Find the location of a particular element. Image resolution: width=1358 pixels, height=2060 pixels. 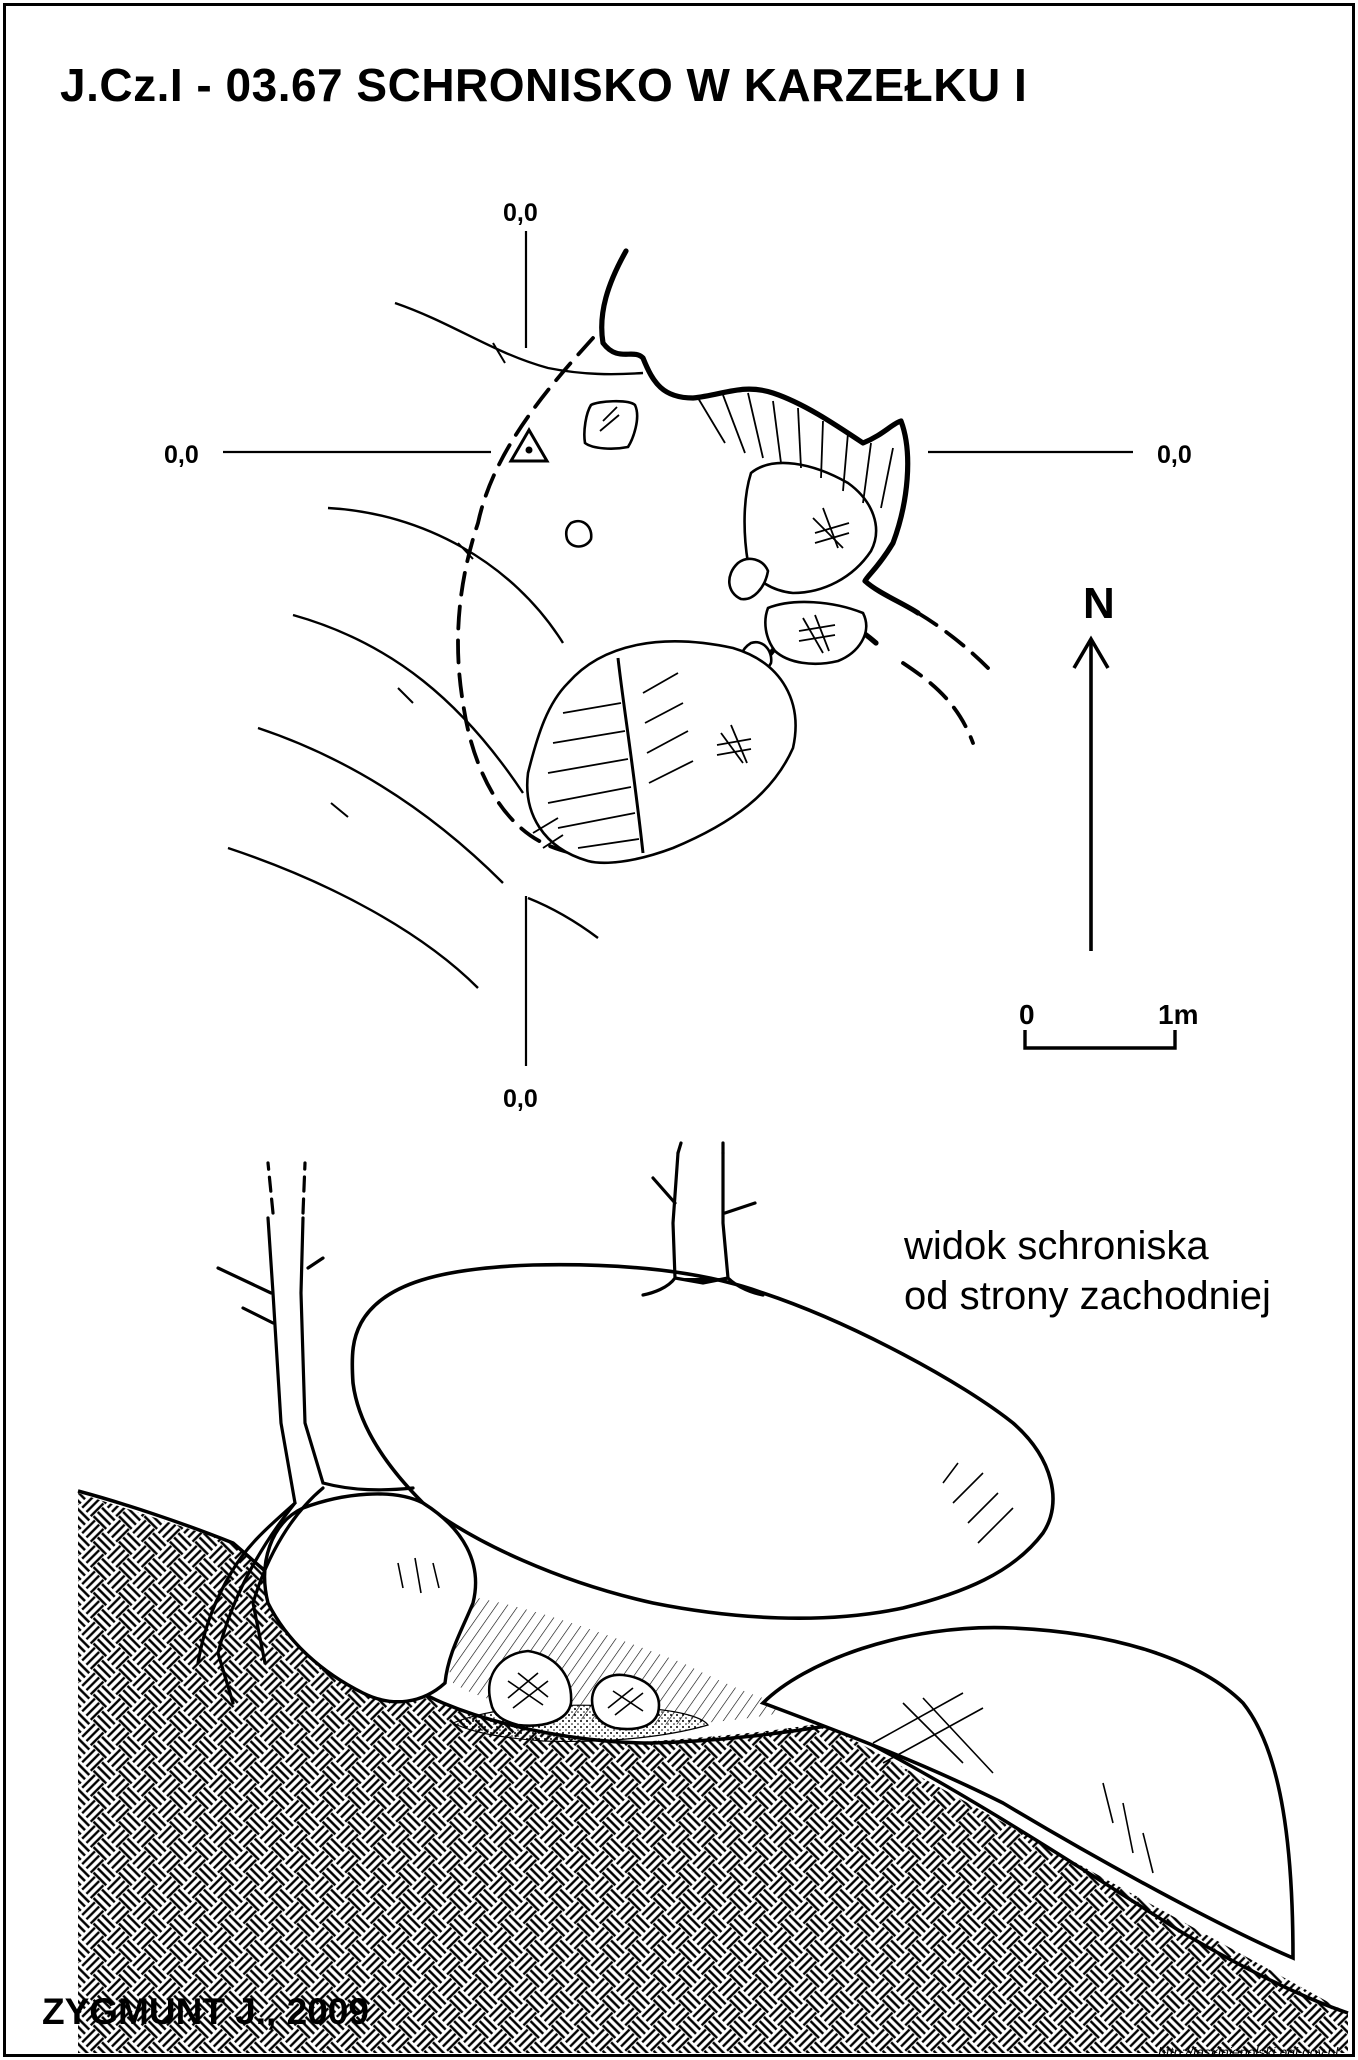

plan-boulders is located at coordinates (701, 632).